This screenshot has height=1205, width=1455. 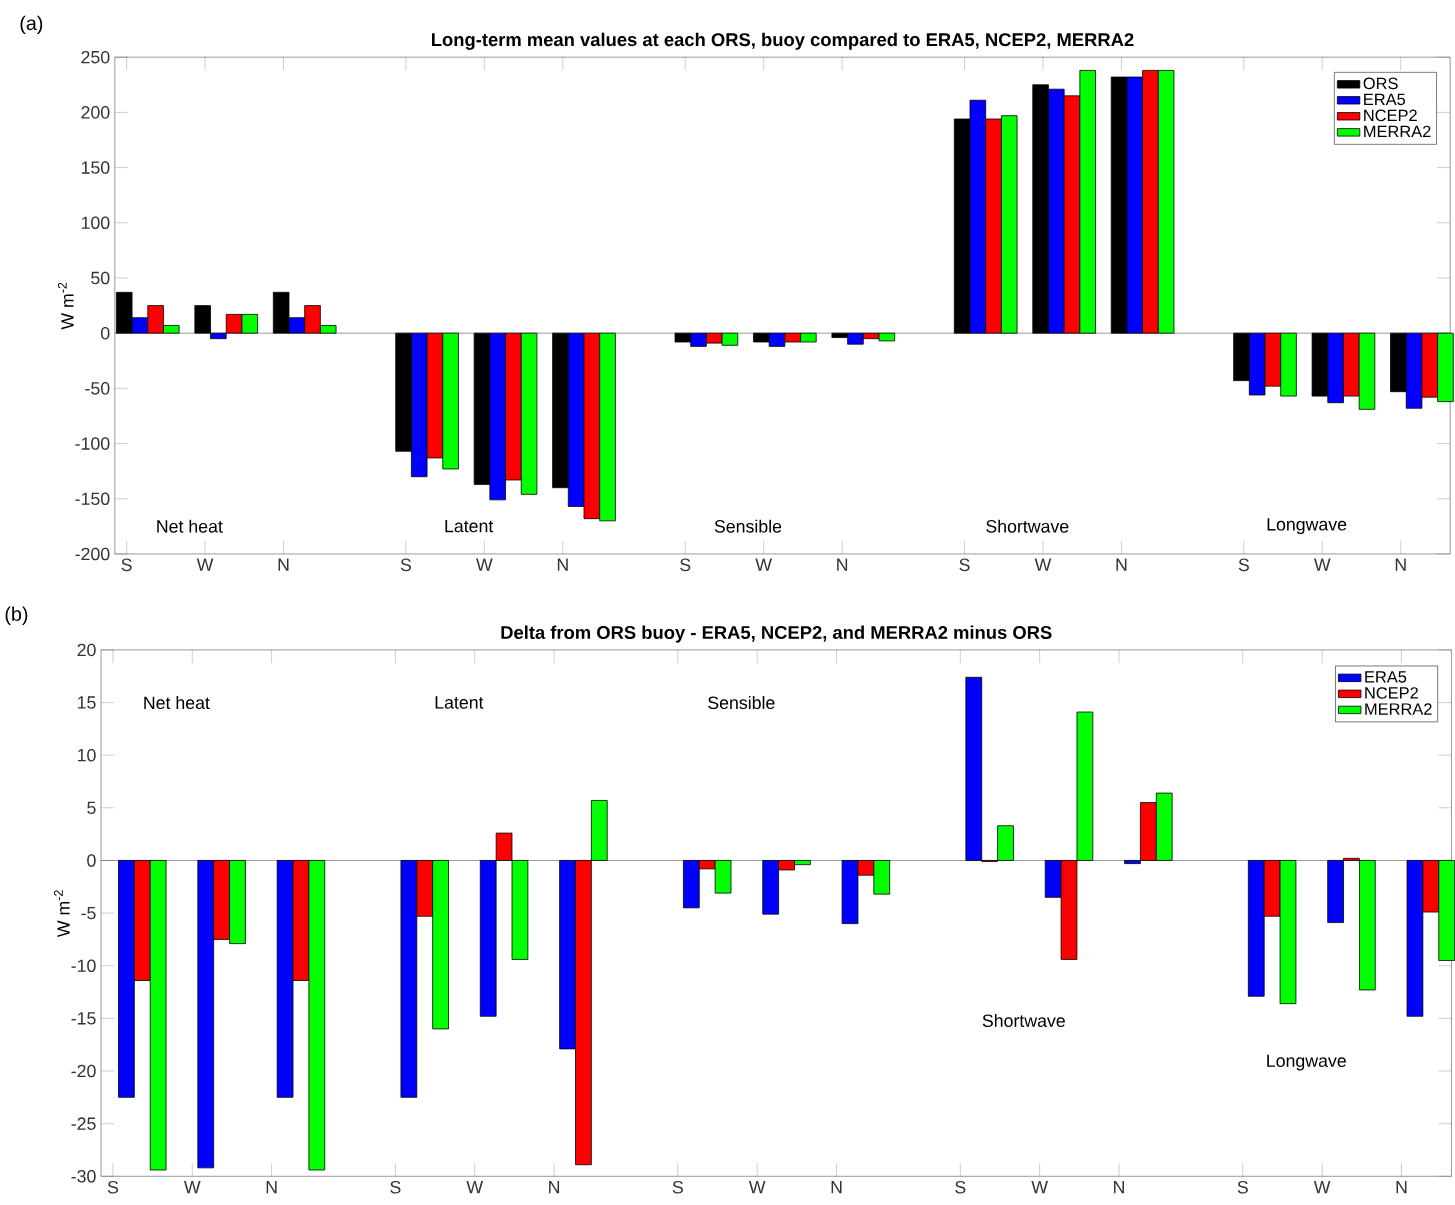 I want to click on y-tick-label: -25, so click(x=83, y=1124).